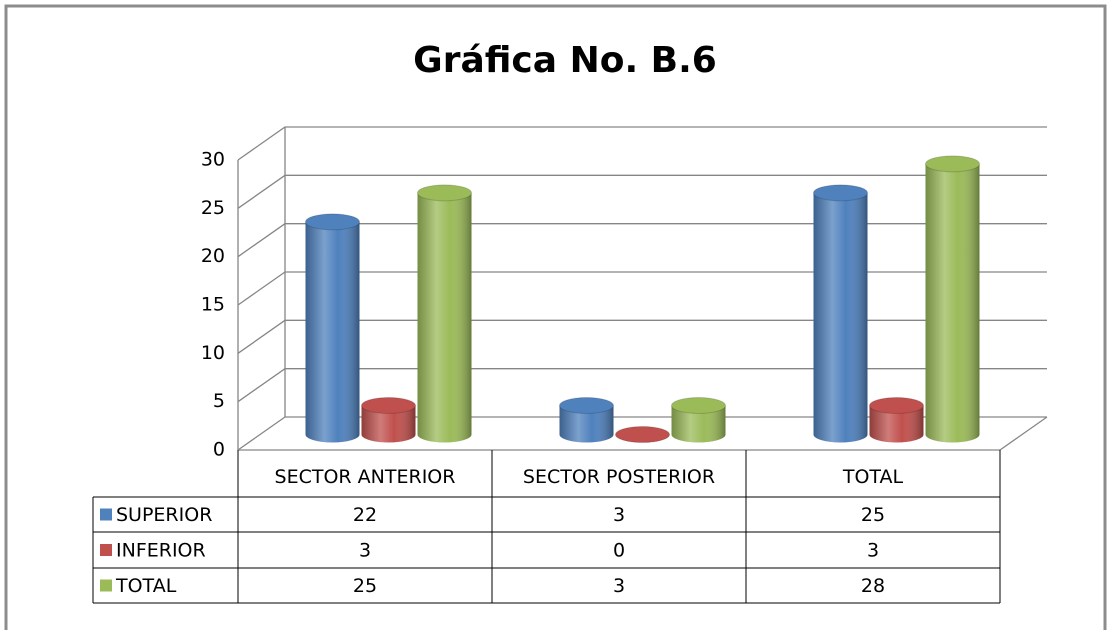  I want to click on y-tick-label: 20, so click(213, 256).